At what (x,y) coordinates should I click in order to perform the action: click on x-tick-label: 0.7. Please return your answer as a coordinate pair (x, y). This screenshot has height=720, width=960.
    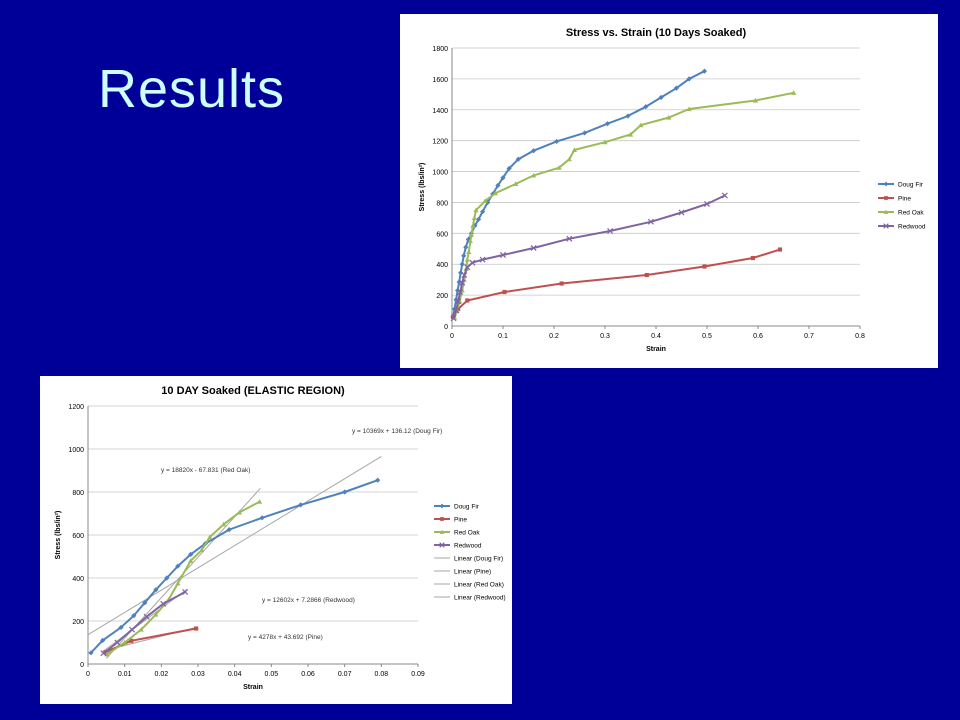
    Looking at the image, I should click on (809, 336).